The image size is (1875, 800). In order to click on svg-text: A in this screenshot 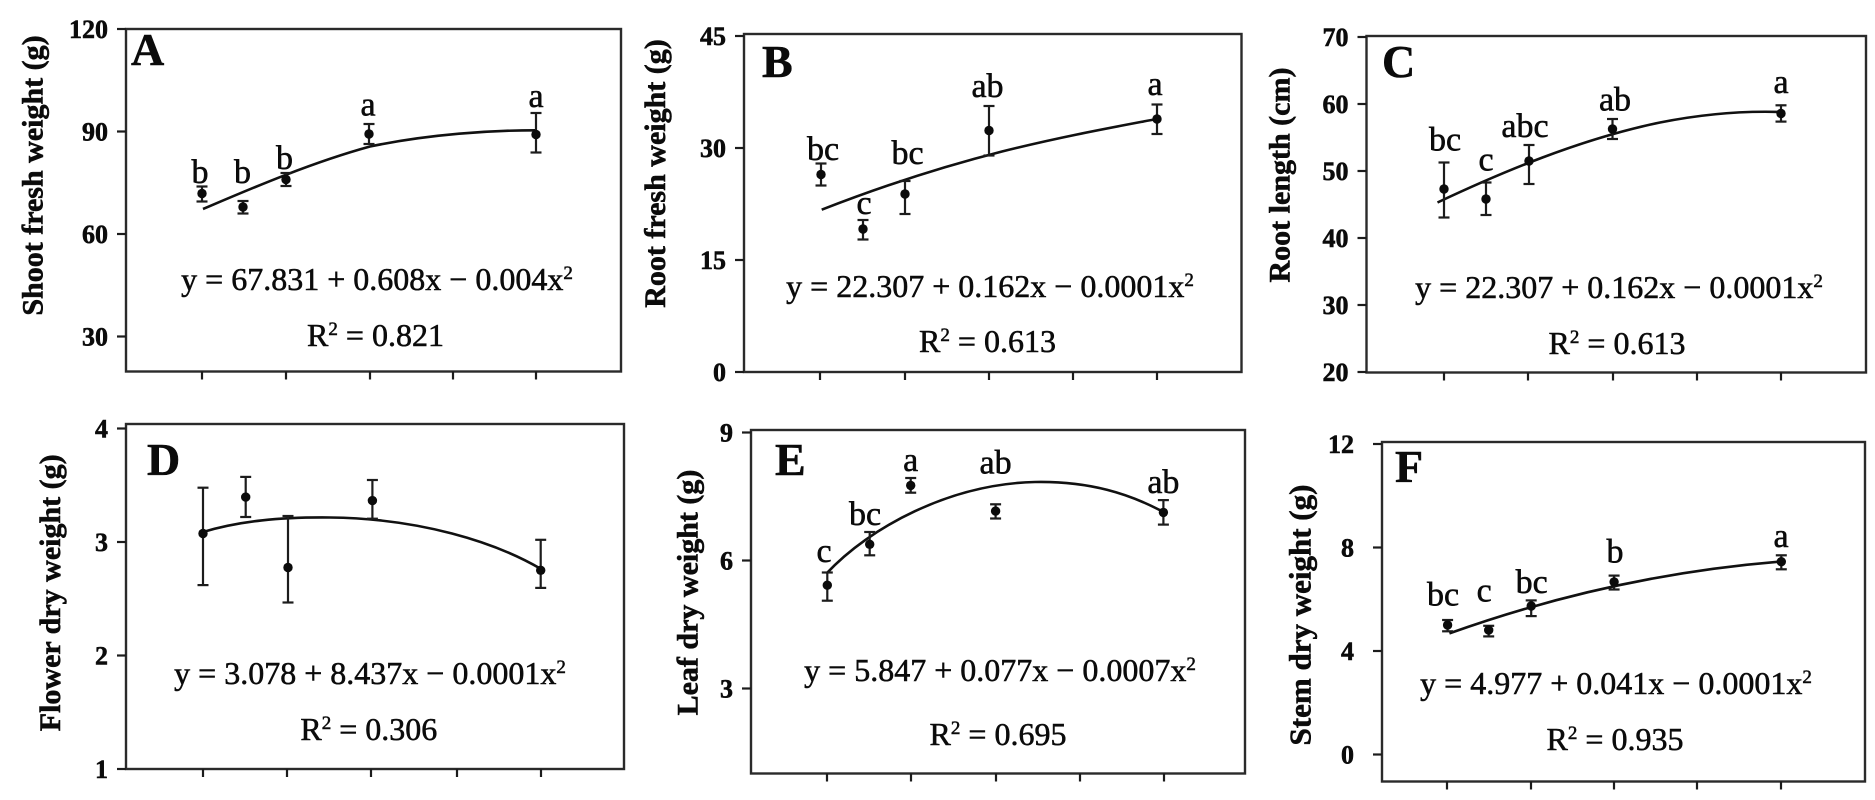, I will do `click(147, 49)`.